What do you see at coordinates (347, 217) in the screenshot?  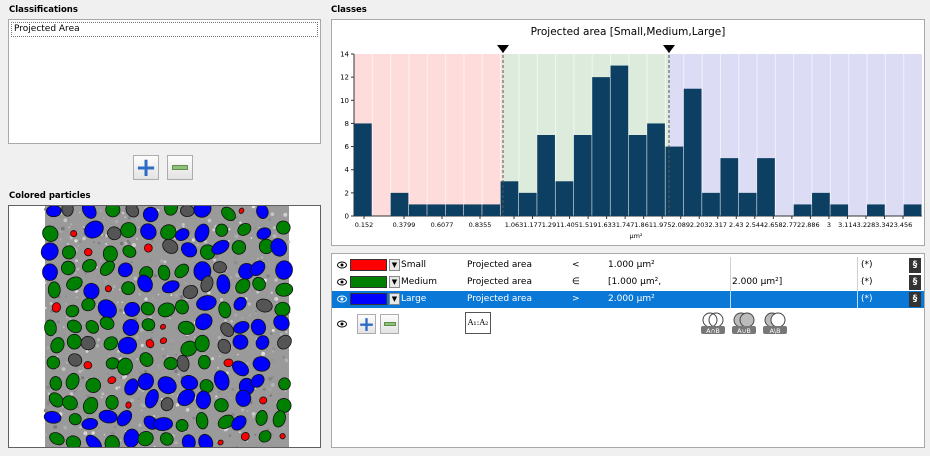 I see `y-tick-label: 0` at bounding box center [347, 217].